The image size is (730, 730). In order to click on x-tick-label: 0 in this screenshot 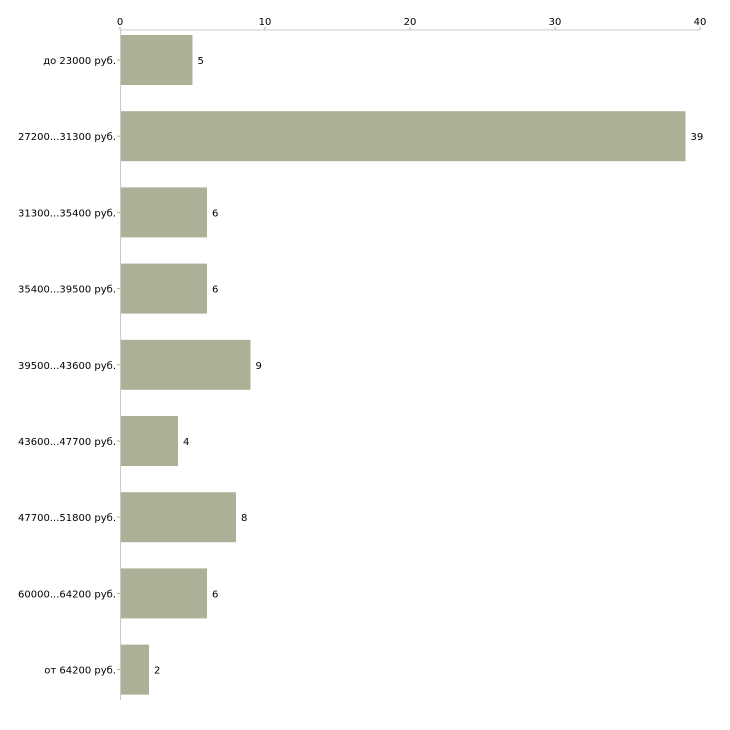, I will do `click(120, 22)`.